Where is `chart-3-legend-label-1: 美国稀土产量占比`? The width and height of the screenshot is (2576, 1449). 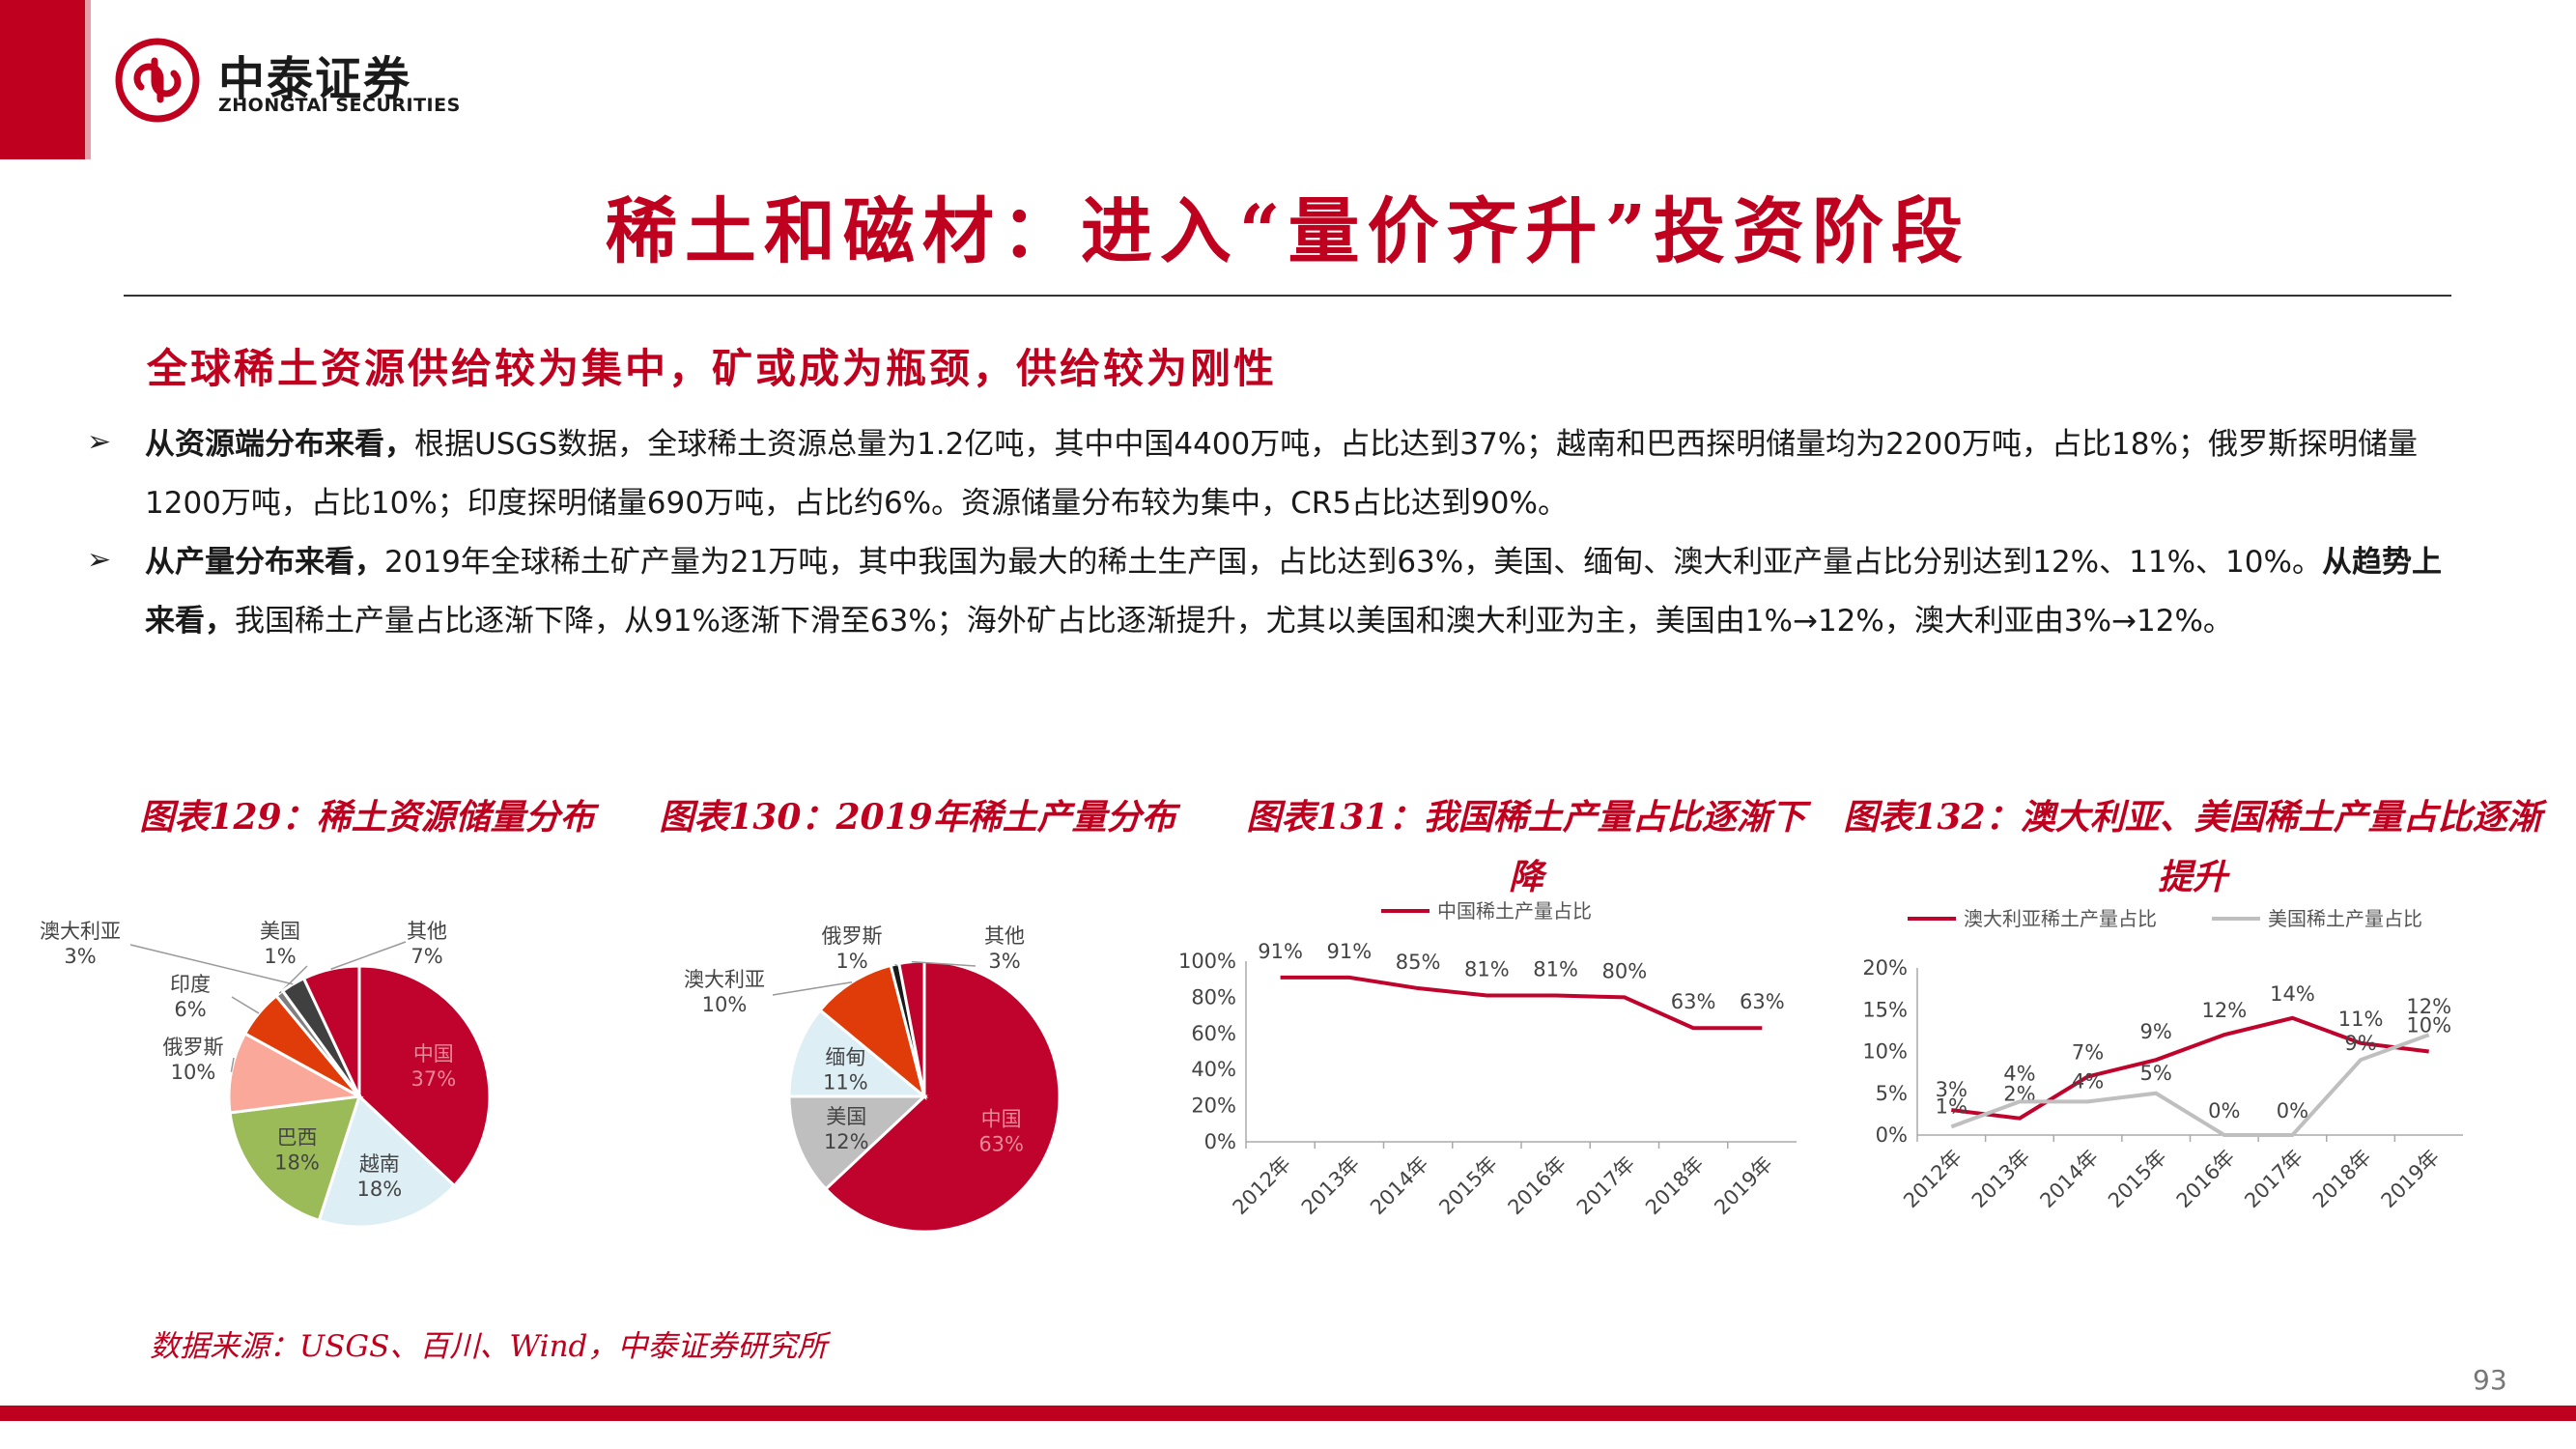
chart-3-legend-label-1: 美国稀土产量占比 is located at coordinates (2345, 918).